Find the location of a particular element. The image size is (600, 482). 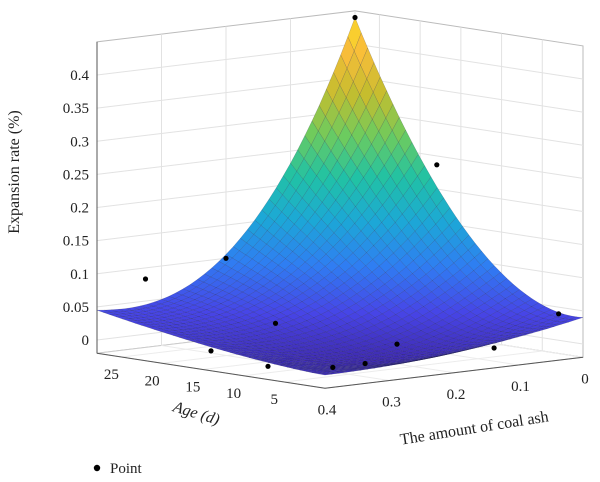

ash-tick-label: 0.2 is located at coordinates (456, 395).